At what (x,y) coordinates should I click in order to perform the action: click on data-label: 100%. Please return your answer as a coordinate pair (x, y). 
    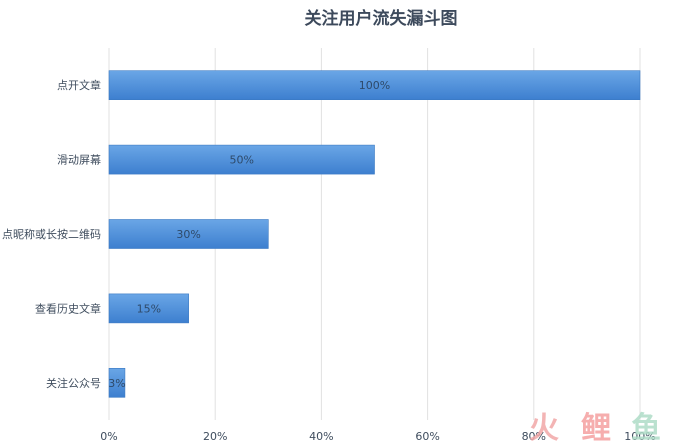
    Looking at the image, I should click on (374, 85).